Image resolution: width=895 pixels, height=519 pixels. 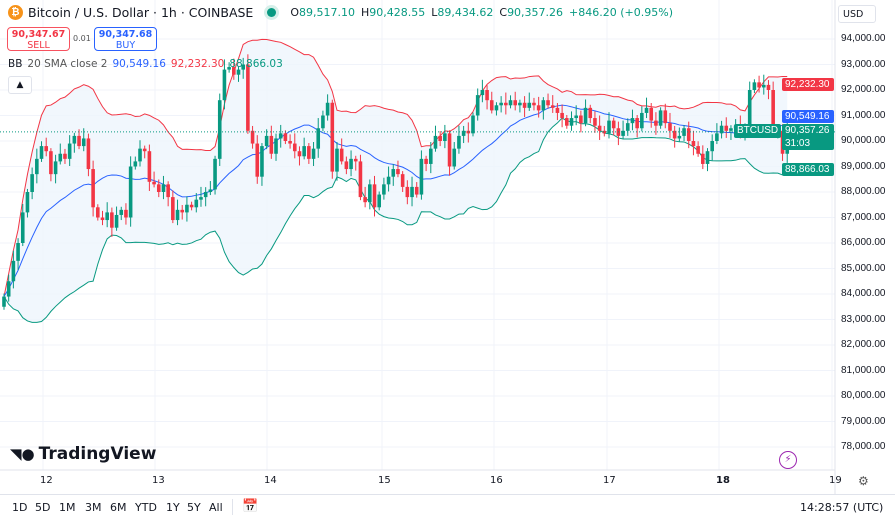 I want to click on sell-label: SELL, so click(x=38, y=45).